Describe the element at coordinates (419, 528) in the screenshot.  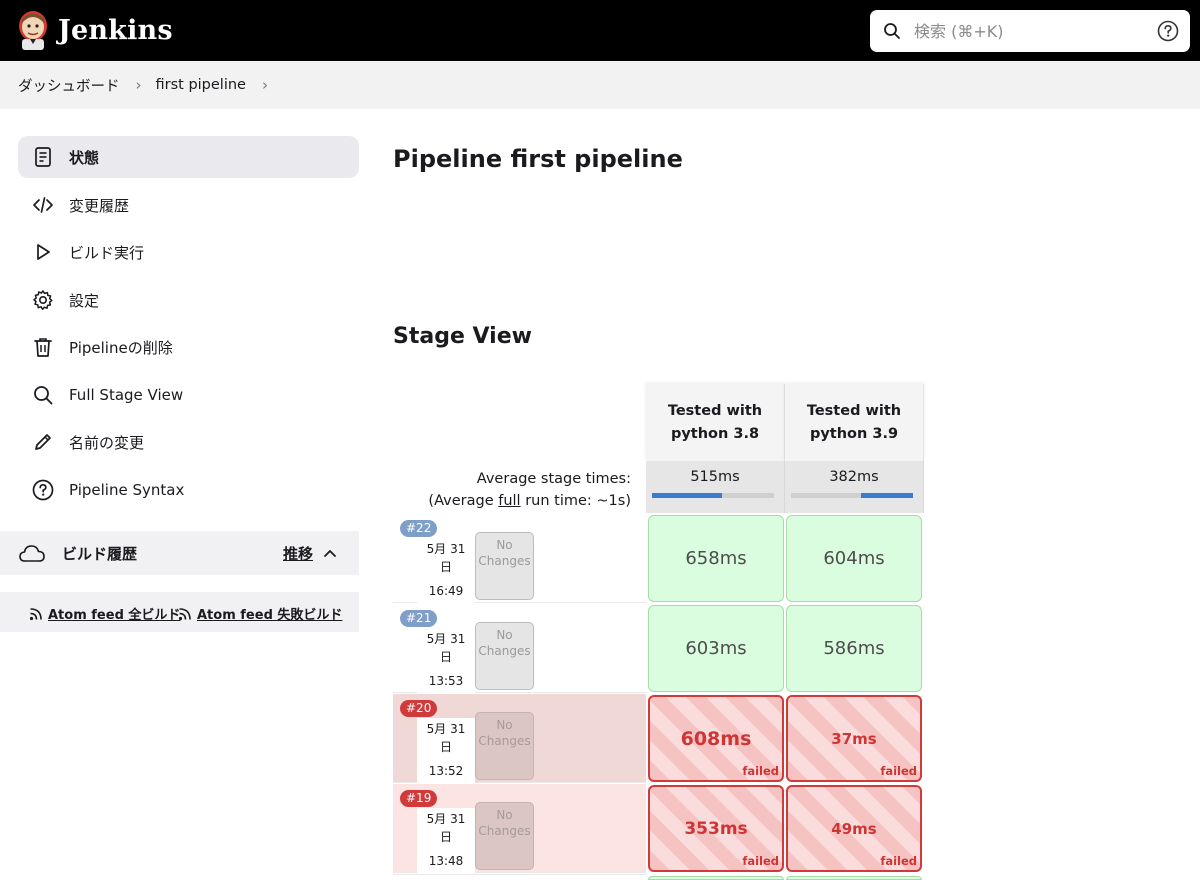
I see `build-number-badge: #22` at that location.